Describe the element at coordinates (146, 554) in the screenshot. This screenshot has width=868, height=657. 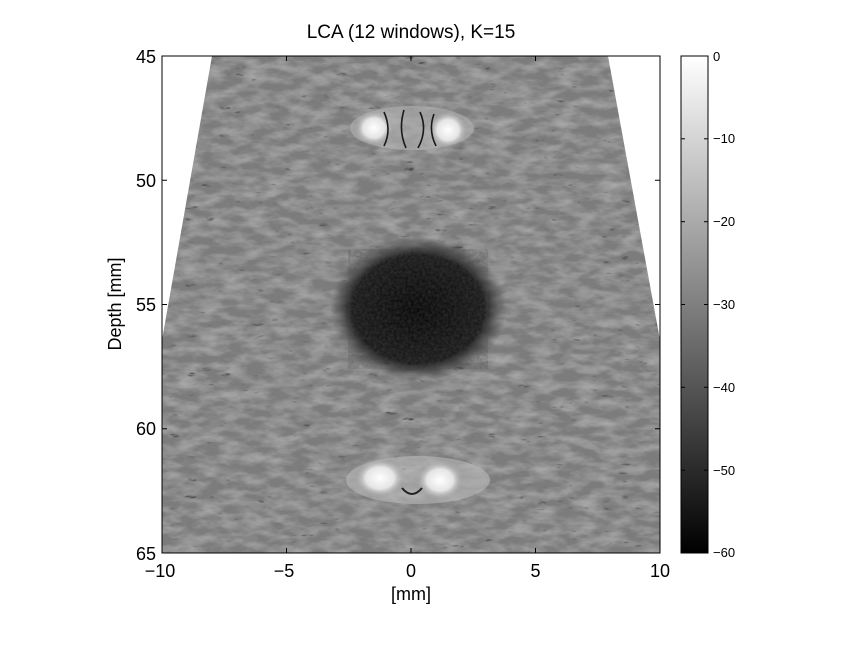
I see `y-tick-label: 65` at that location.